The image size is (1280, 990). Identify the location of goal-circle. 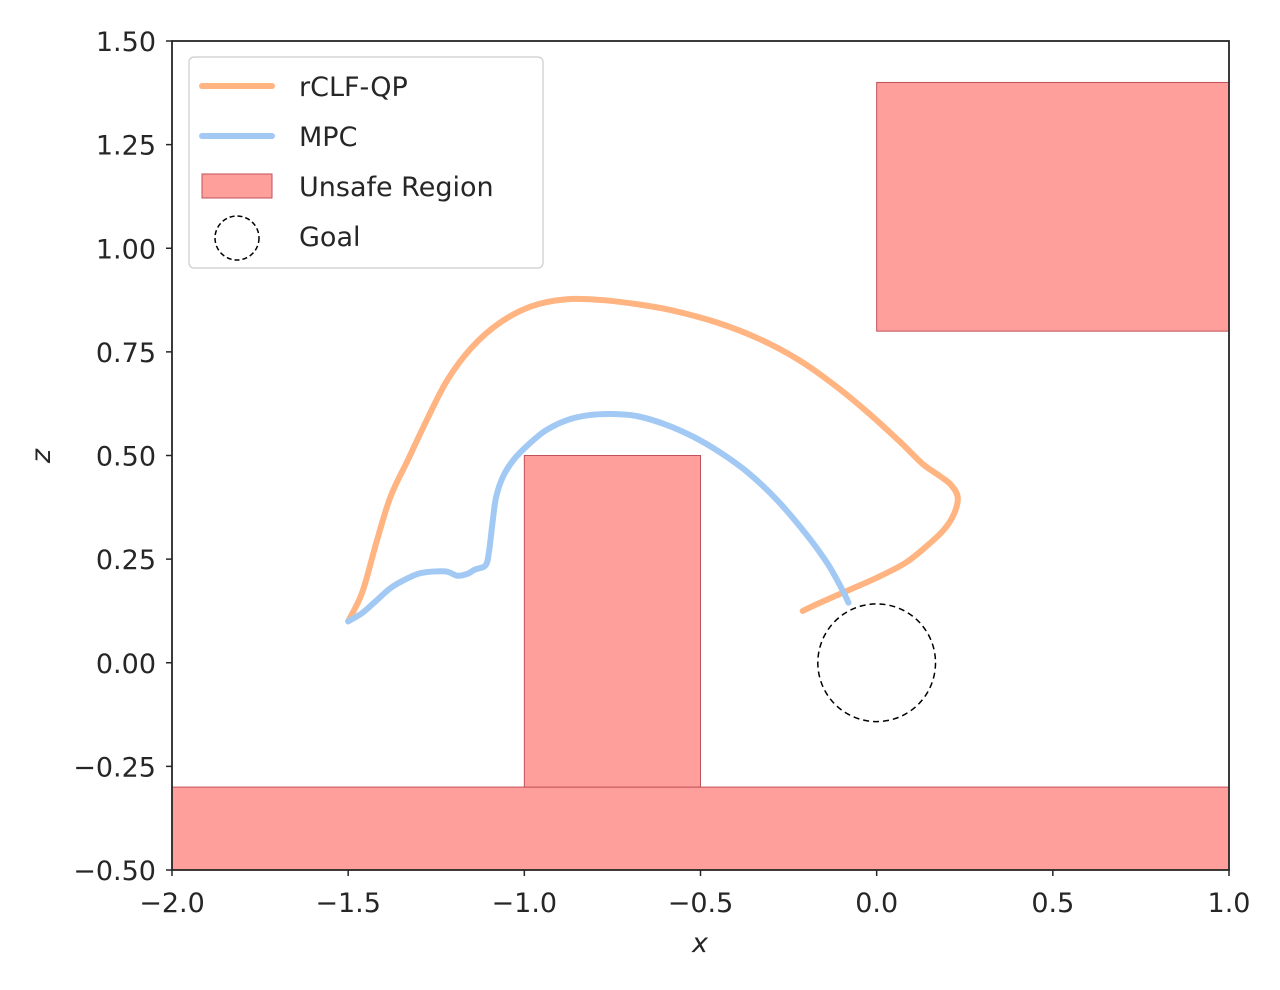
(877, 663).